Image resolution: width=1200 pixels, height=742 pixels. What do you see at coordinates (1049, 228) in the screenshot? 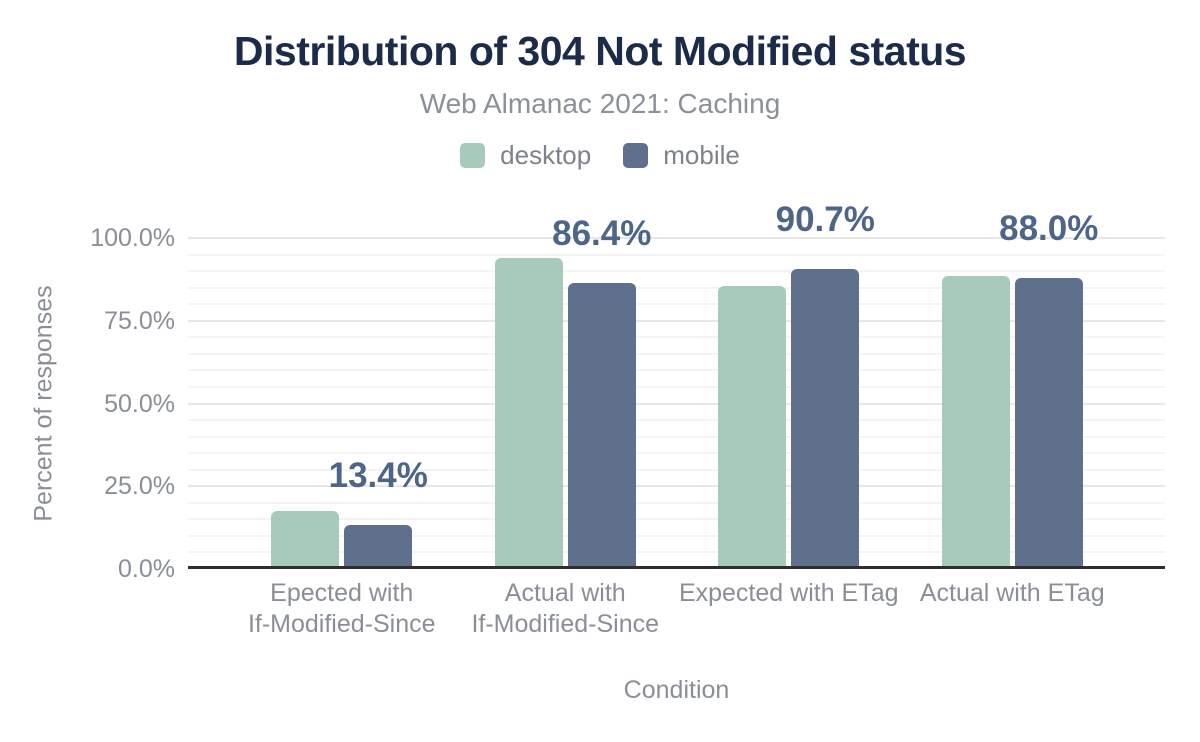
I see `data-label-4: 88.0%` at bounding box center [1049, 228].